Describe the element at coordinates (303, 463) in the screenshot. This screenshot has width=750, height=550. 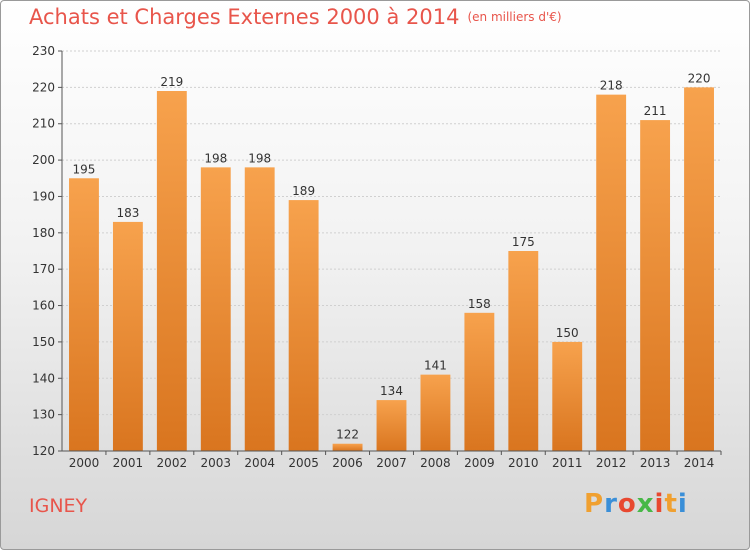
I see `x-tick-label: 2005` at that location.